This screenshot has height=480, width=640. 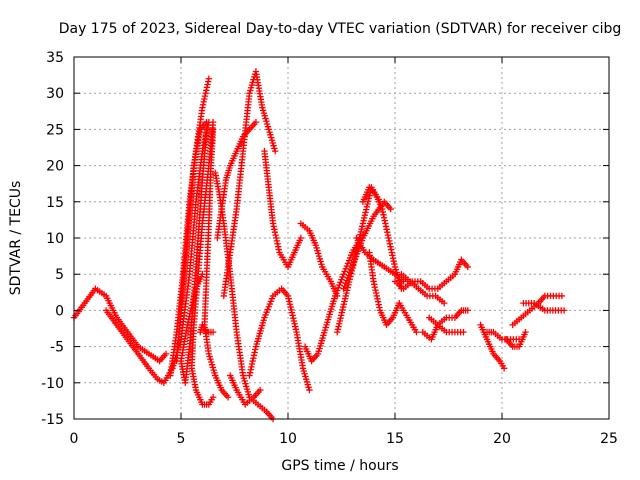 I want to click on y-tick-label: 10, so click(x=55, y=239).